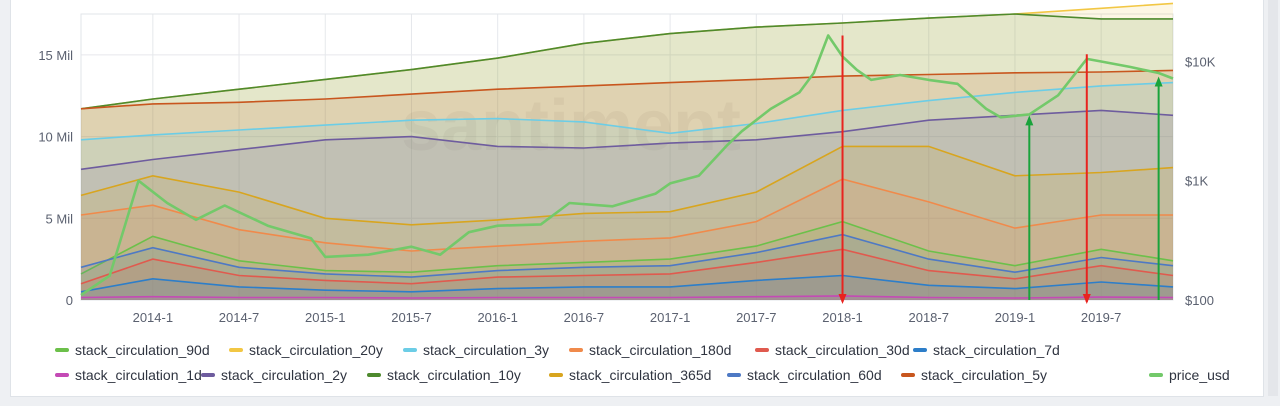 The height and width of the screenshot is (406, 1280). I want to click on legend-label: stack_circulation_10y, so click(454, 375).